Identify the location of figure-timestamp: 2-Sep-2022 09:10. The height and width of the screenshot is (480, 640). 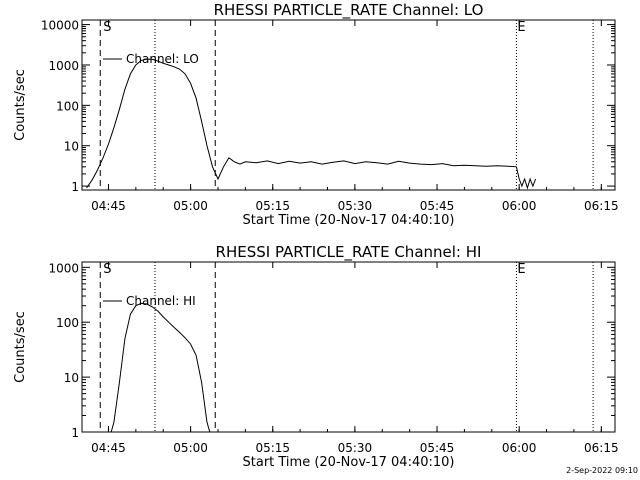
(602, 470).